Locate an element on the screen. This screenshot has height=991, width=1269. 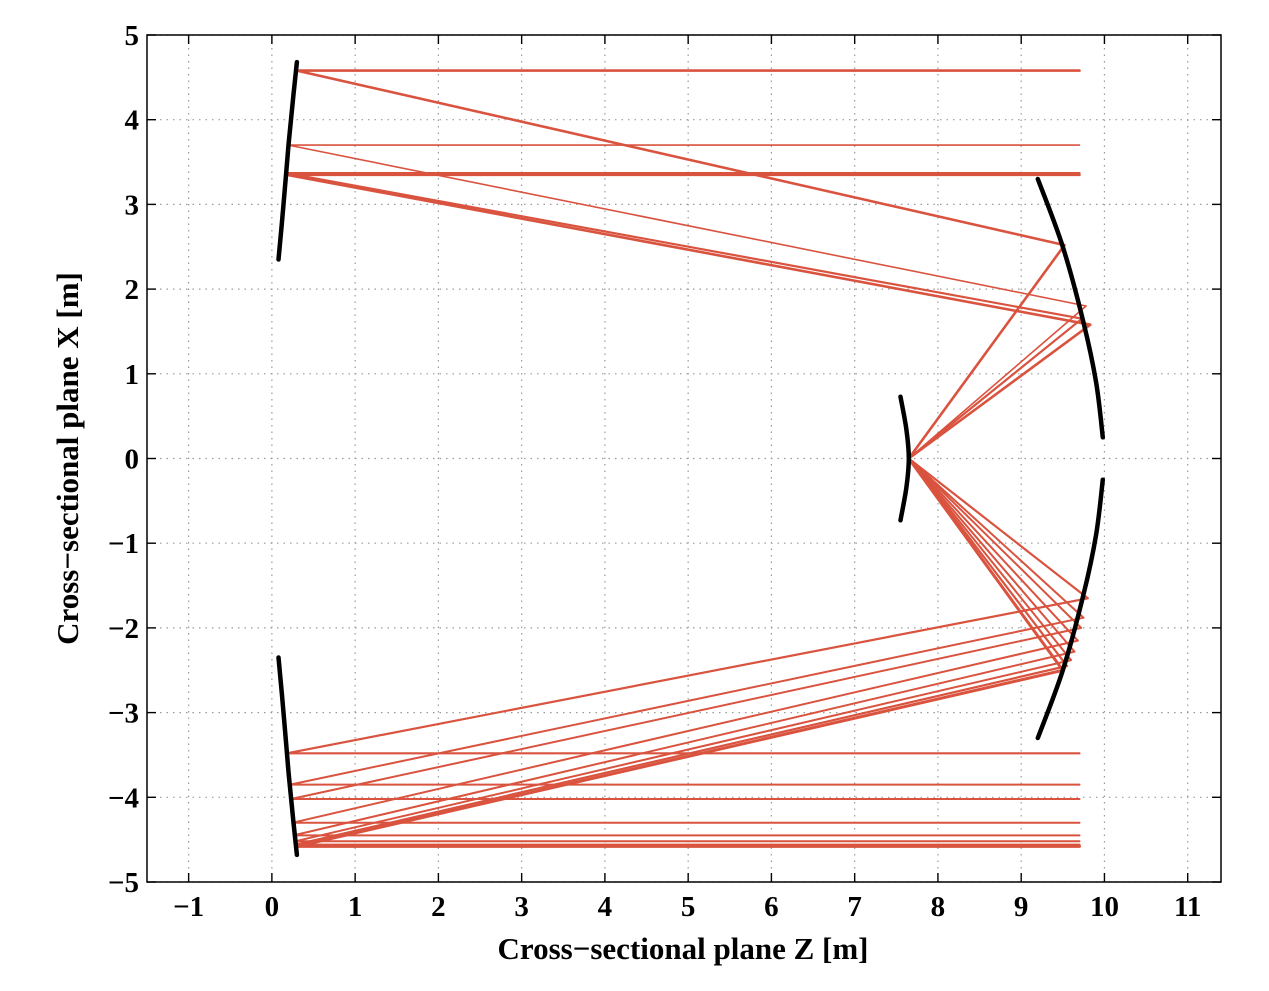
y-tick-label: −1 is located at coordinates (123, 544).